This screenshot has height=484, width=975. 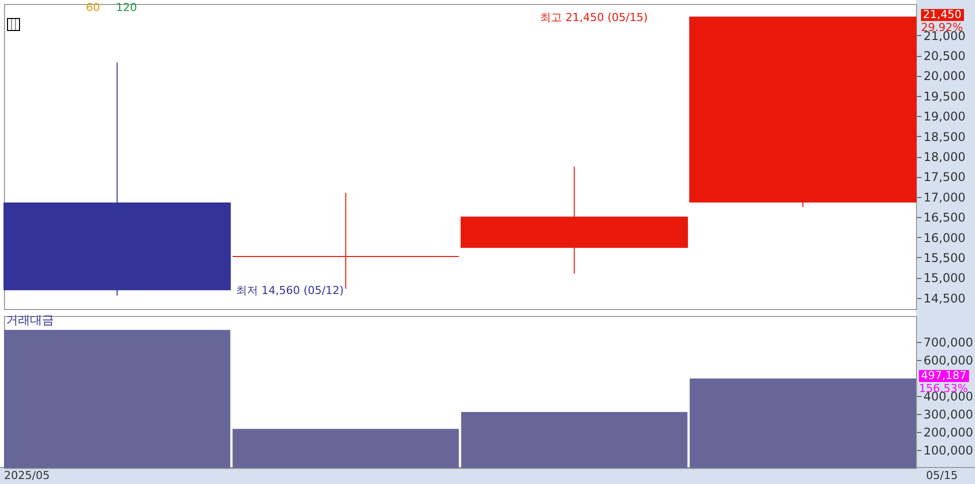 I want to click on y-tick-label: 100,000, so click(x=949, y=450).